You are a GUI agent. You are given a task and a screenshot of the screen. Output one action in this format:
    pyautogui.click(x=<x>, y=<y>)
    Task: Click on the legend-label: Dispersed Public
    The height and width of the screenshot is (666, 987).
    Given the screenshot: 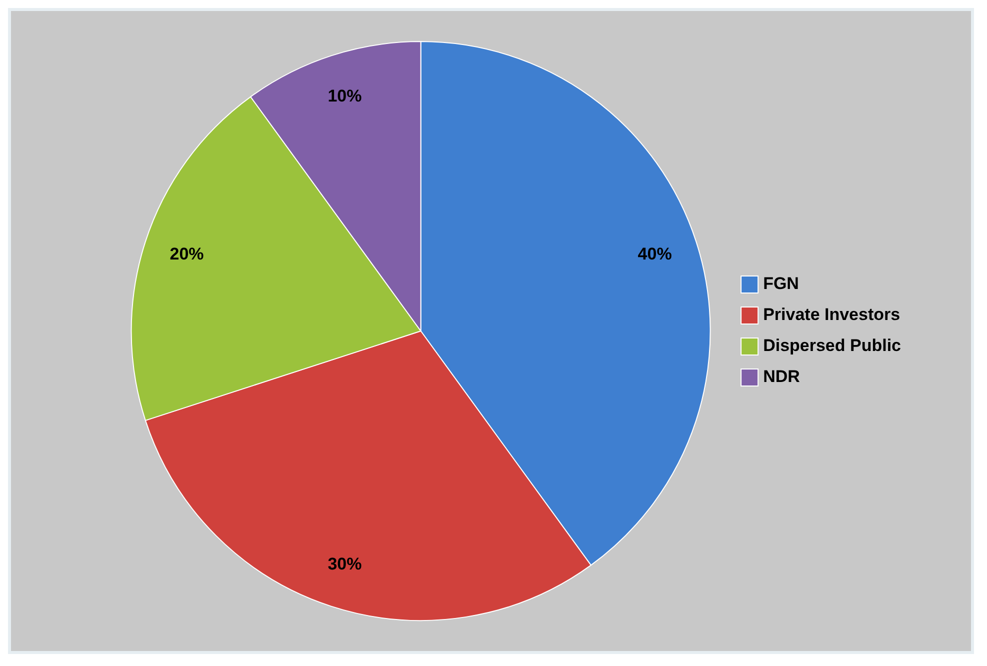 What is the action you would take?
    pyautogui.click(x=832, y=346)
    